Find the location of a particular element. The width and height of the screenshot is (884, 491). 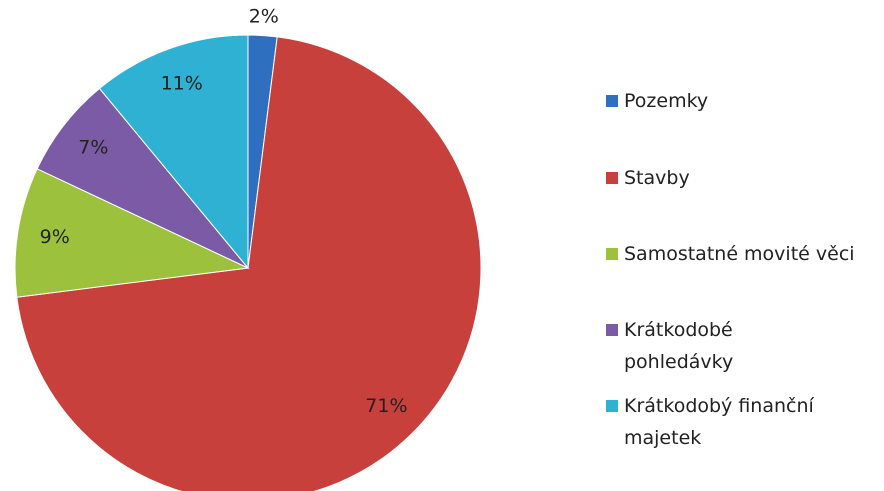

legend-item: Samostatné movité věci is located at coordinates (730, 254).